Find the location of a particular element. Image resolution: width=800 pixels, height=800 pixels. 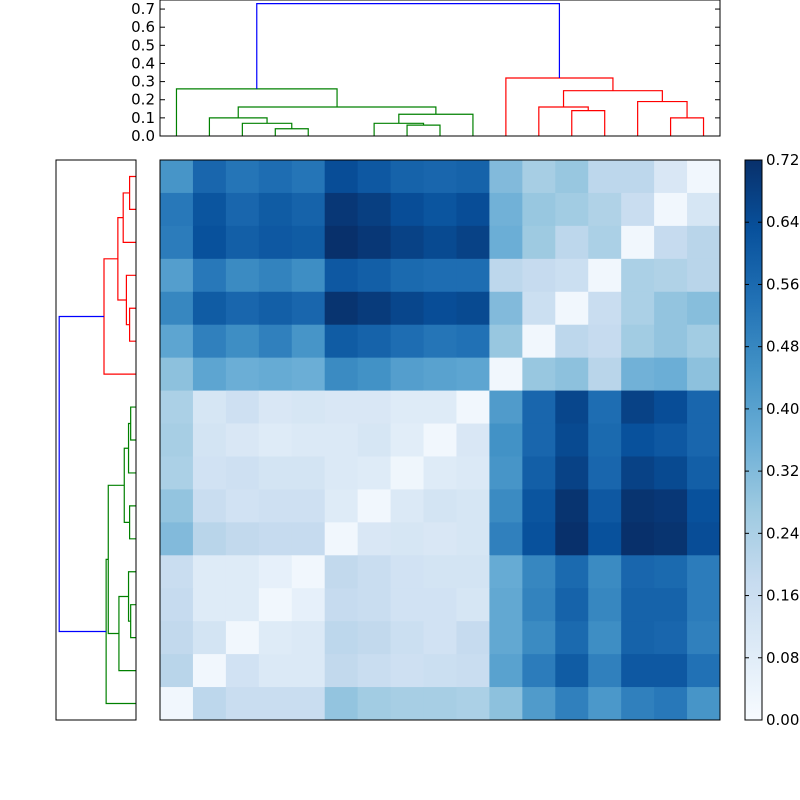

colorbar-tick-label: 0.56 is located at coordinates (782, 284).